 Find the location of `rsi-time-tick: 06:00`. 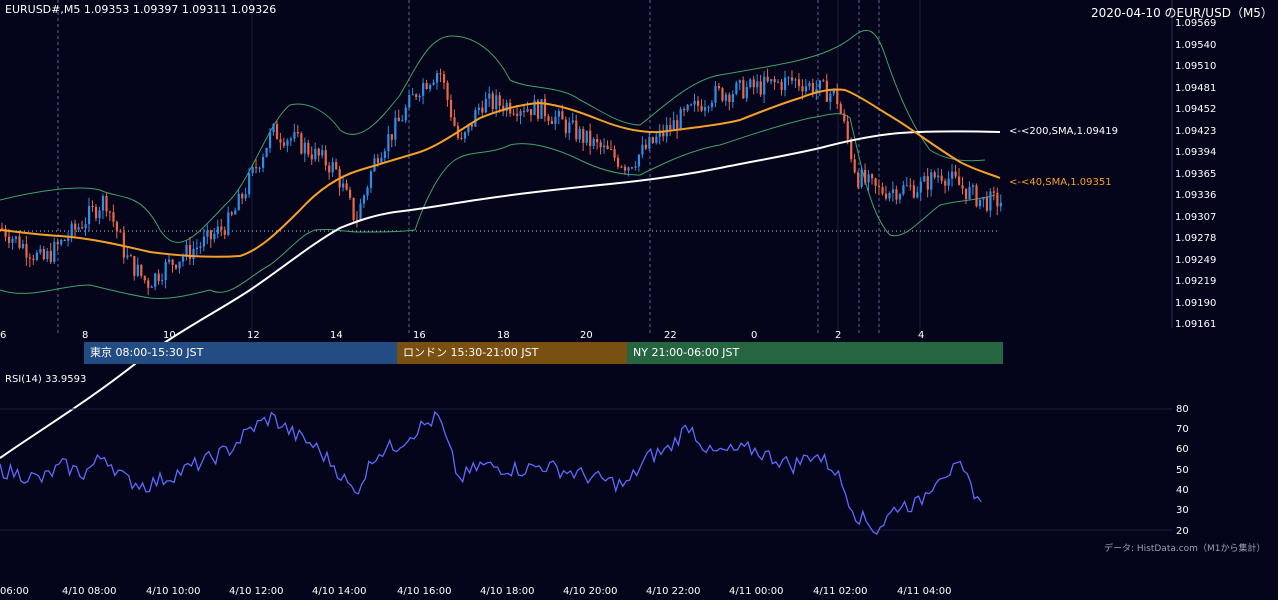

rsi-time-tick: 06:00 is located at coordinates (14, 591).